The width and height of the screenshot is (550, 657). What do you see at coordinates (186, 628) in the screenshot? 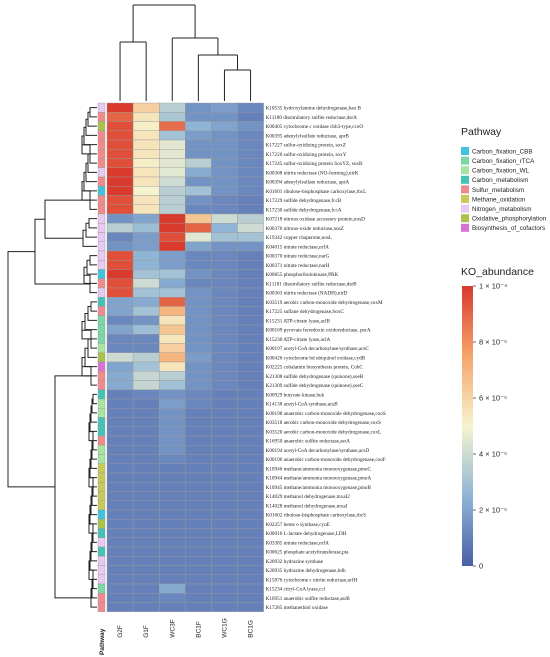
I see `column-labels: G2F G1F WC3F BC1F WC1G BC1G` at bounding box center [186, 628].